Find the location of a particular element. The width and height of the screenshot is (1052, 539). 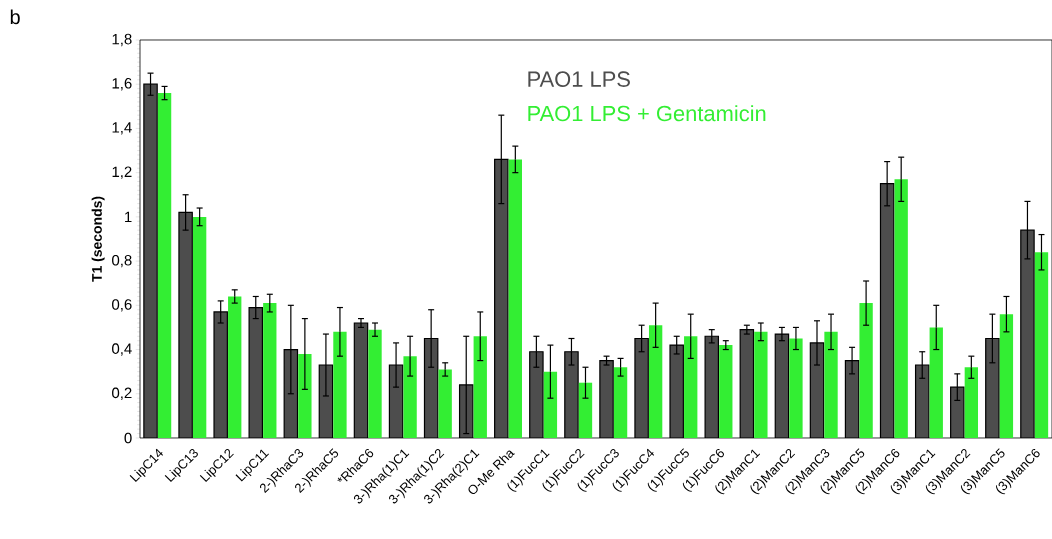

y-tick-label: 1,2 is located at coordinates (122, 172).